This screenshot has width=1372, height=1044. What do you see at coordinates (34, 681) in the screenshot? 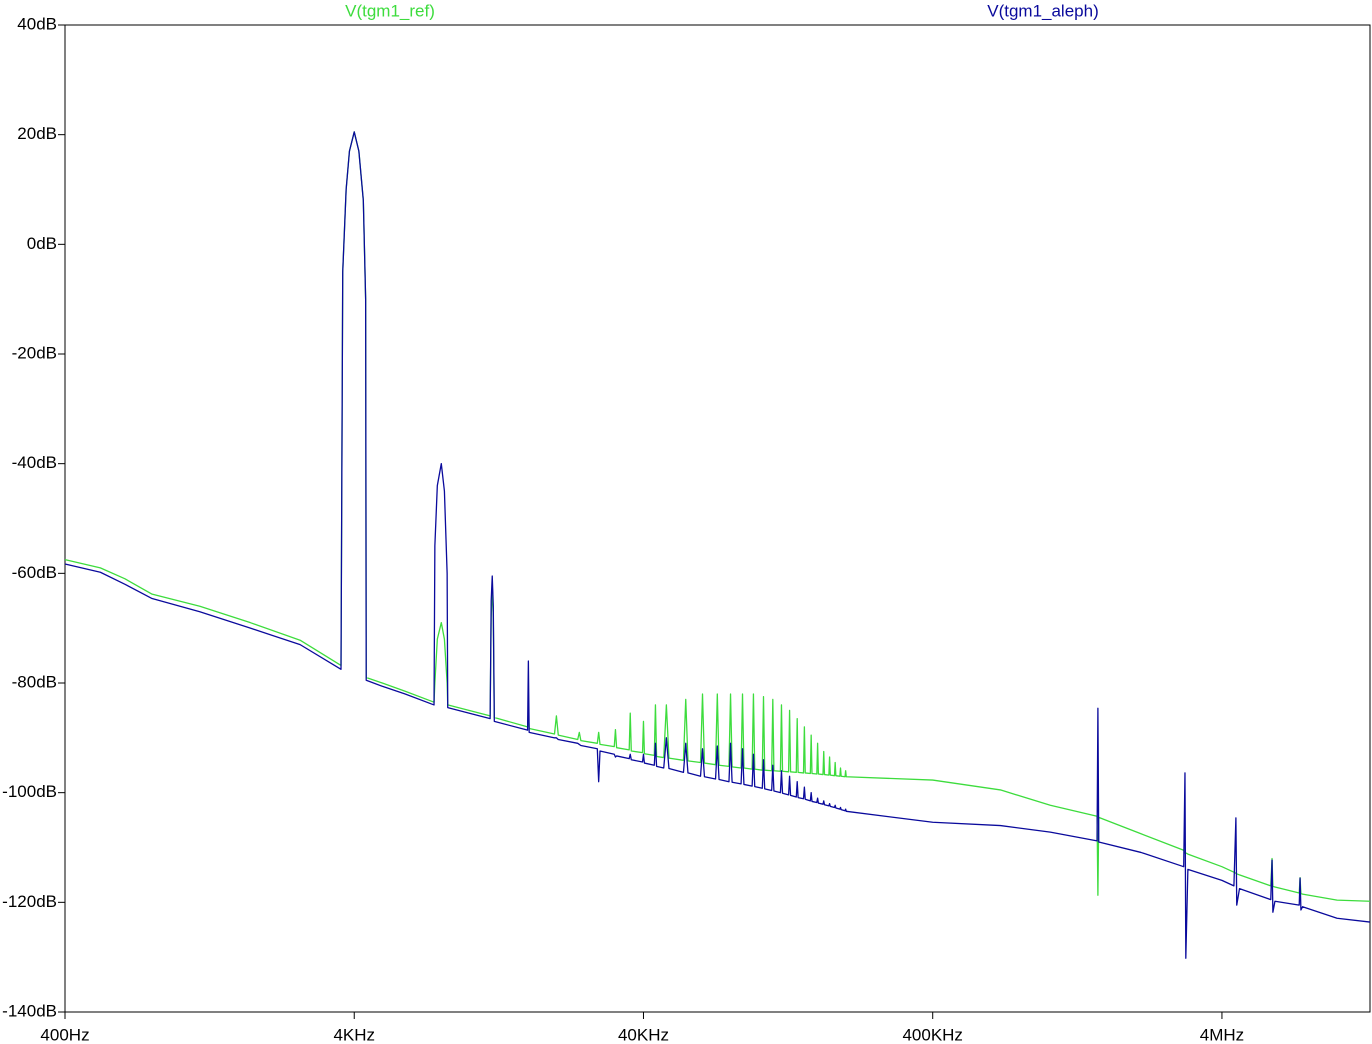
I see `y-tick-label: -80dB` at bounding box center [34, 681].